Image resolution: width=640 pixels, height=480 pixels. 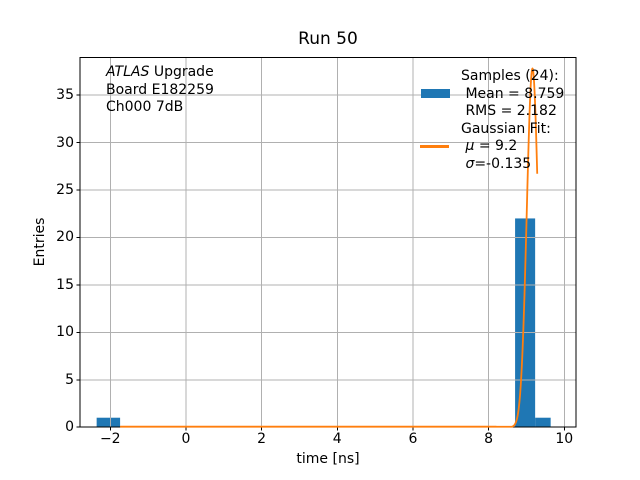 I want to click on y-tick-label: 20, so click(x=65, y=237).